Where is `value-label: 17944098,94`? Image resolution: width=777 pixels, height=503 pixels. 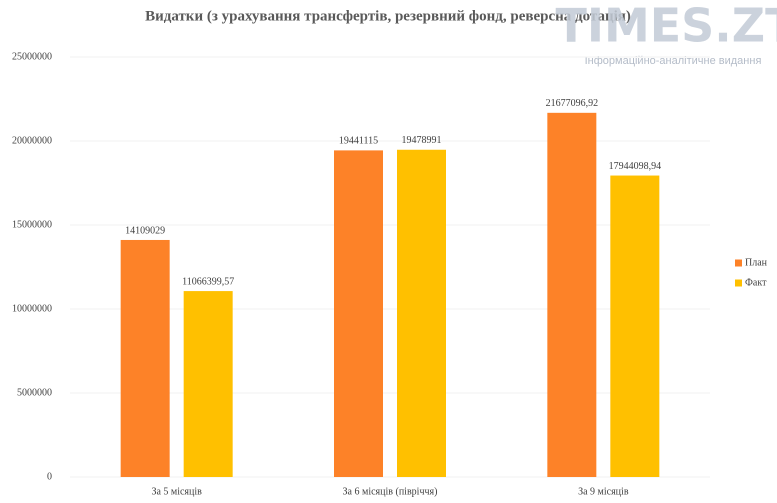 value-label: 17944098,94 is located at coordinates (635, 166).